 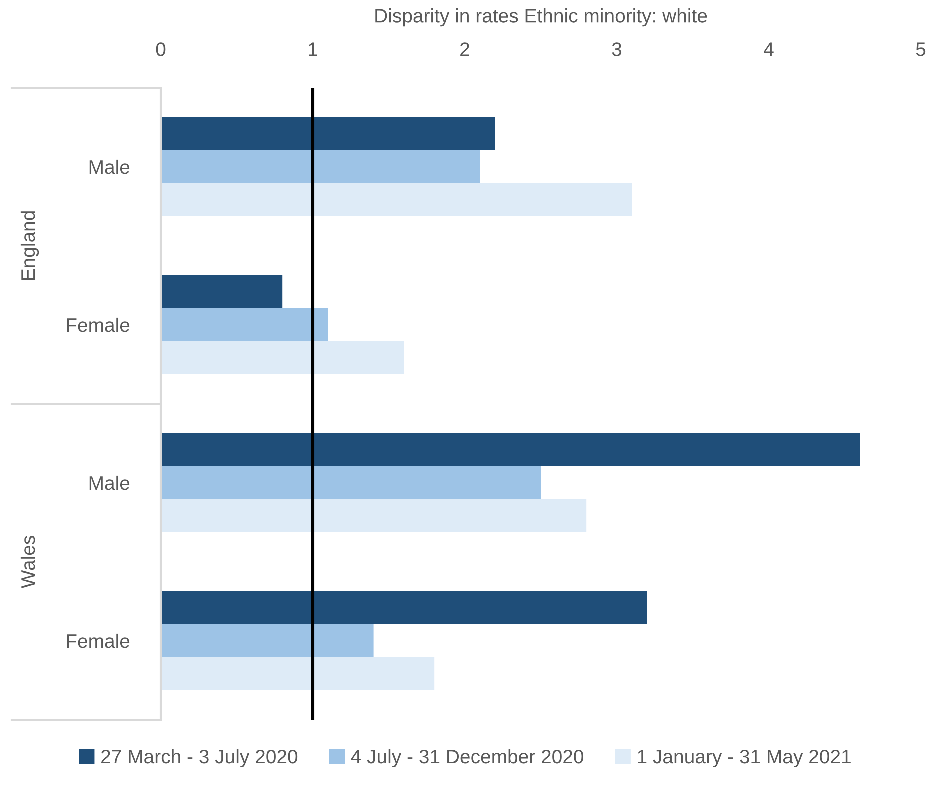 I want to click on x-tick-label: 5, so click(x=921, y=49).